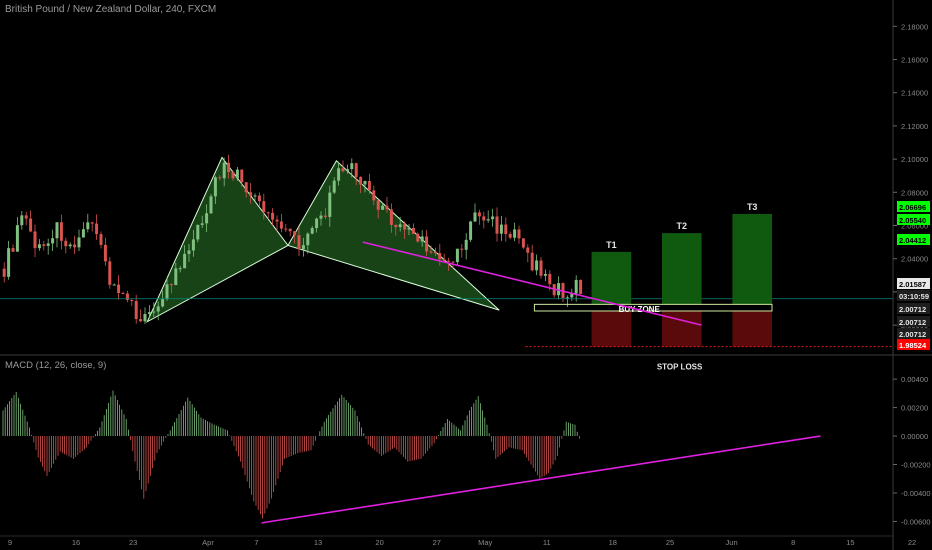  What do you see at coordinates (914, 126) in the screenshot?
I see `price-tick-label: 2.12000` at bounding box center [914, 126].